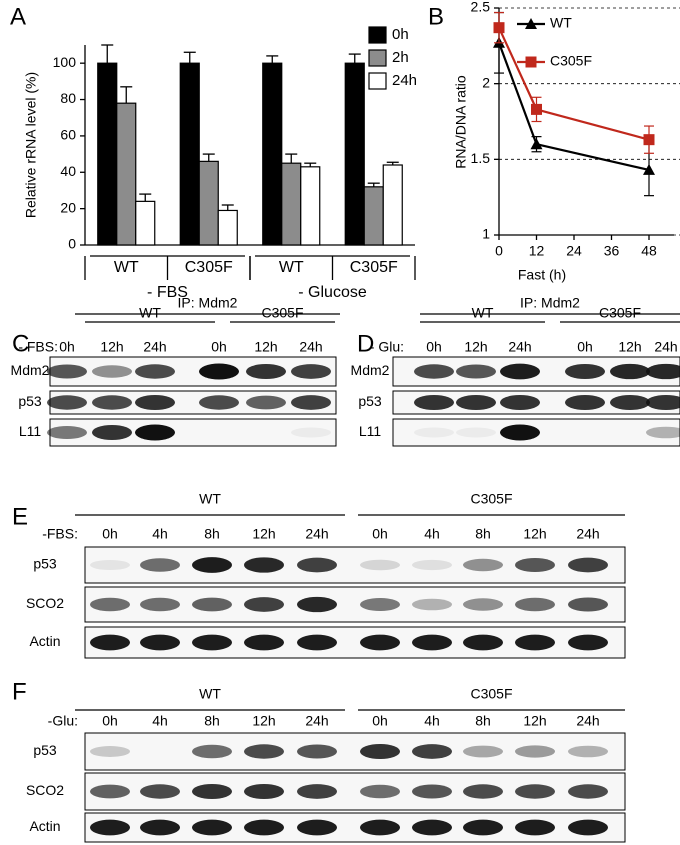  Describe the element at coordinates (370, 431) in the screenshot. I see `row-label: L11` at that location.